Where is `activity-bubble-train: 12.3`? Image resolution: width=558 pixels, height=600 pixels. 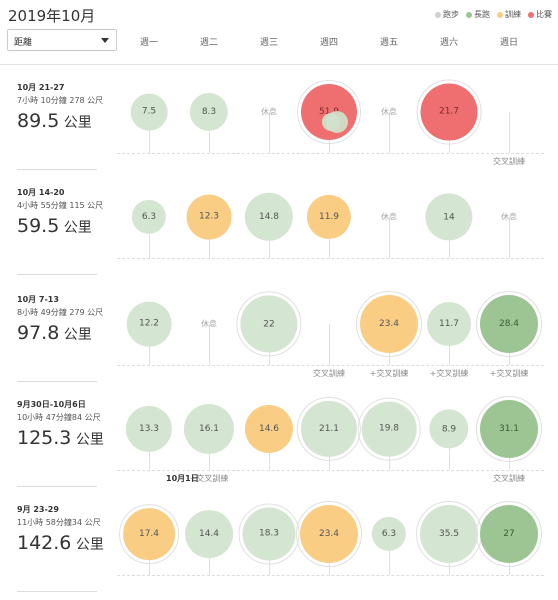 activity-bubble-train: 12.3 is located at coordinates (209, 217).